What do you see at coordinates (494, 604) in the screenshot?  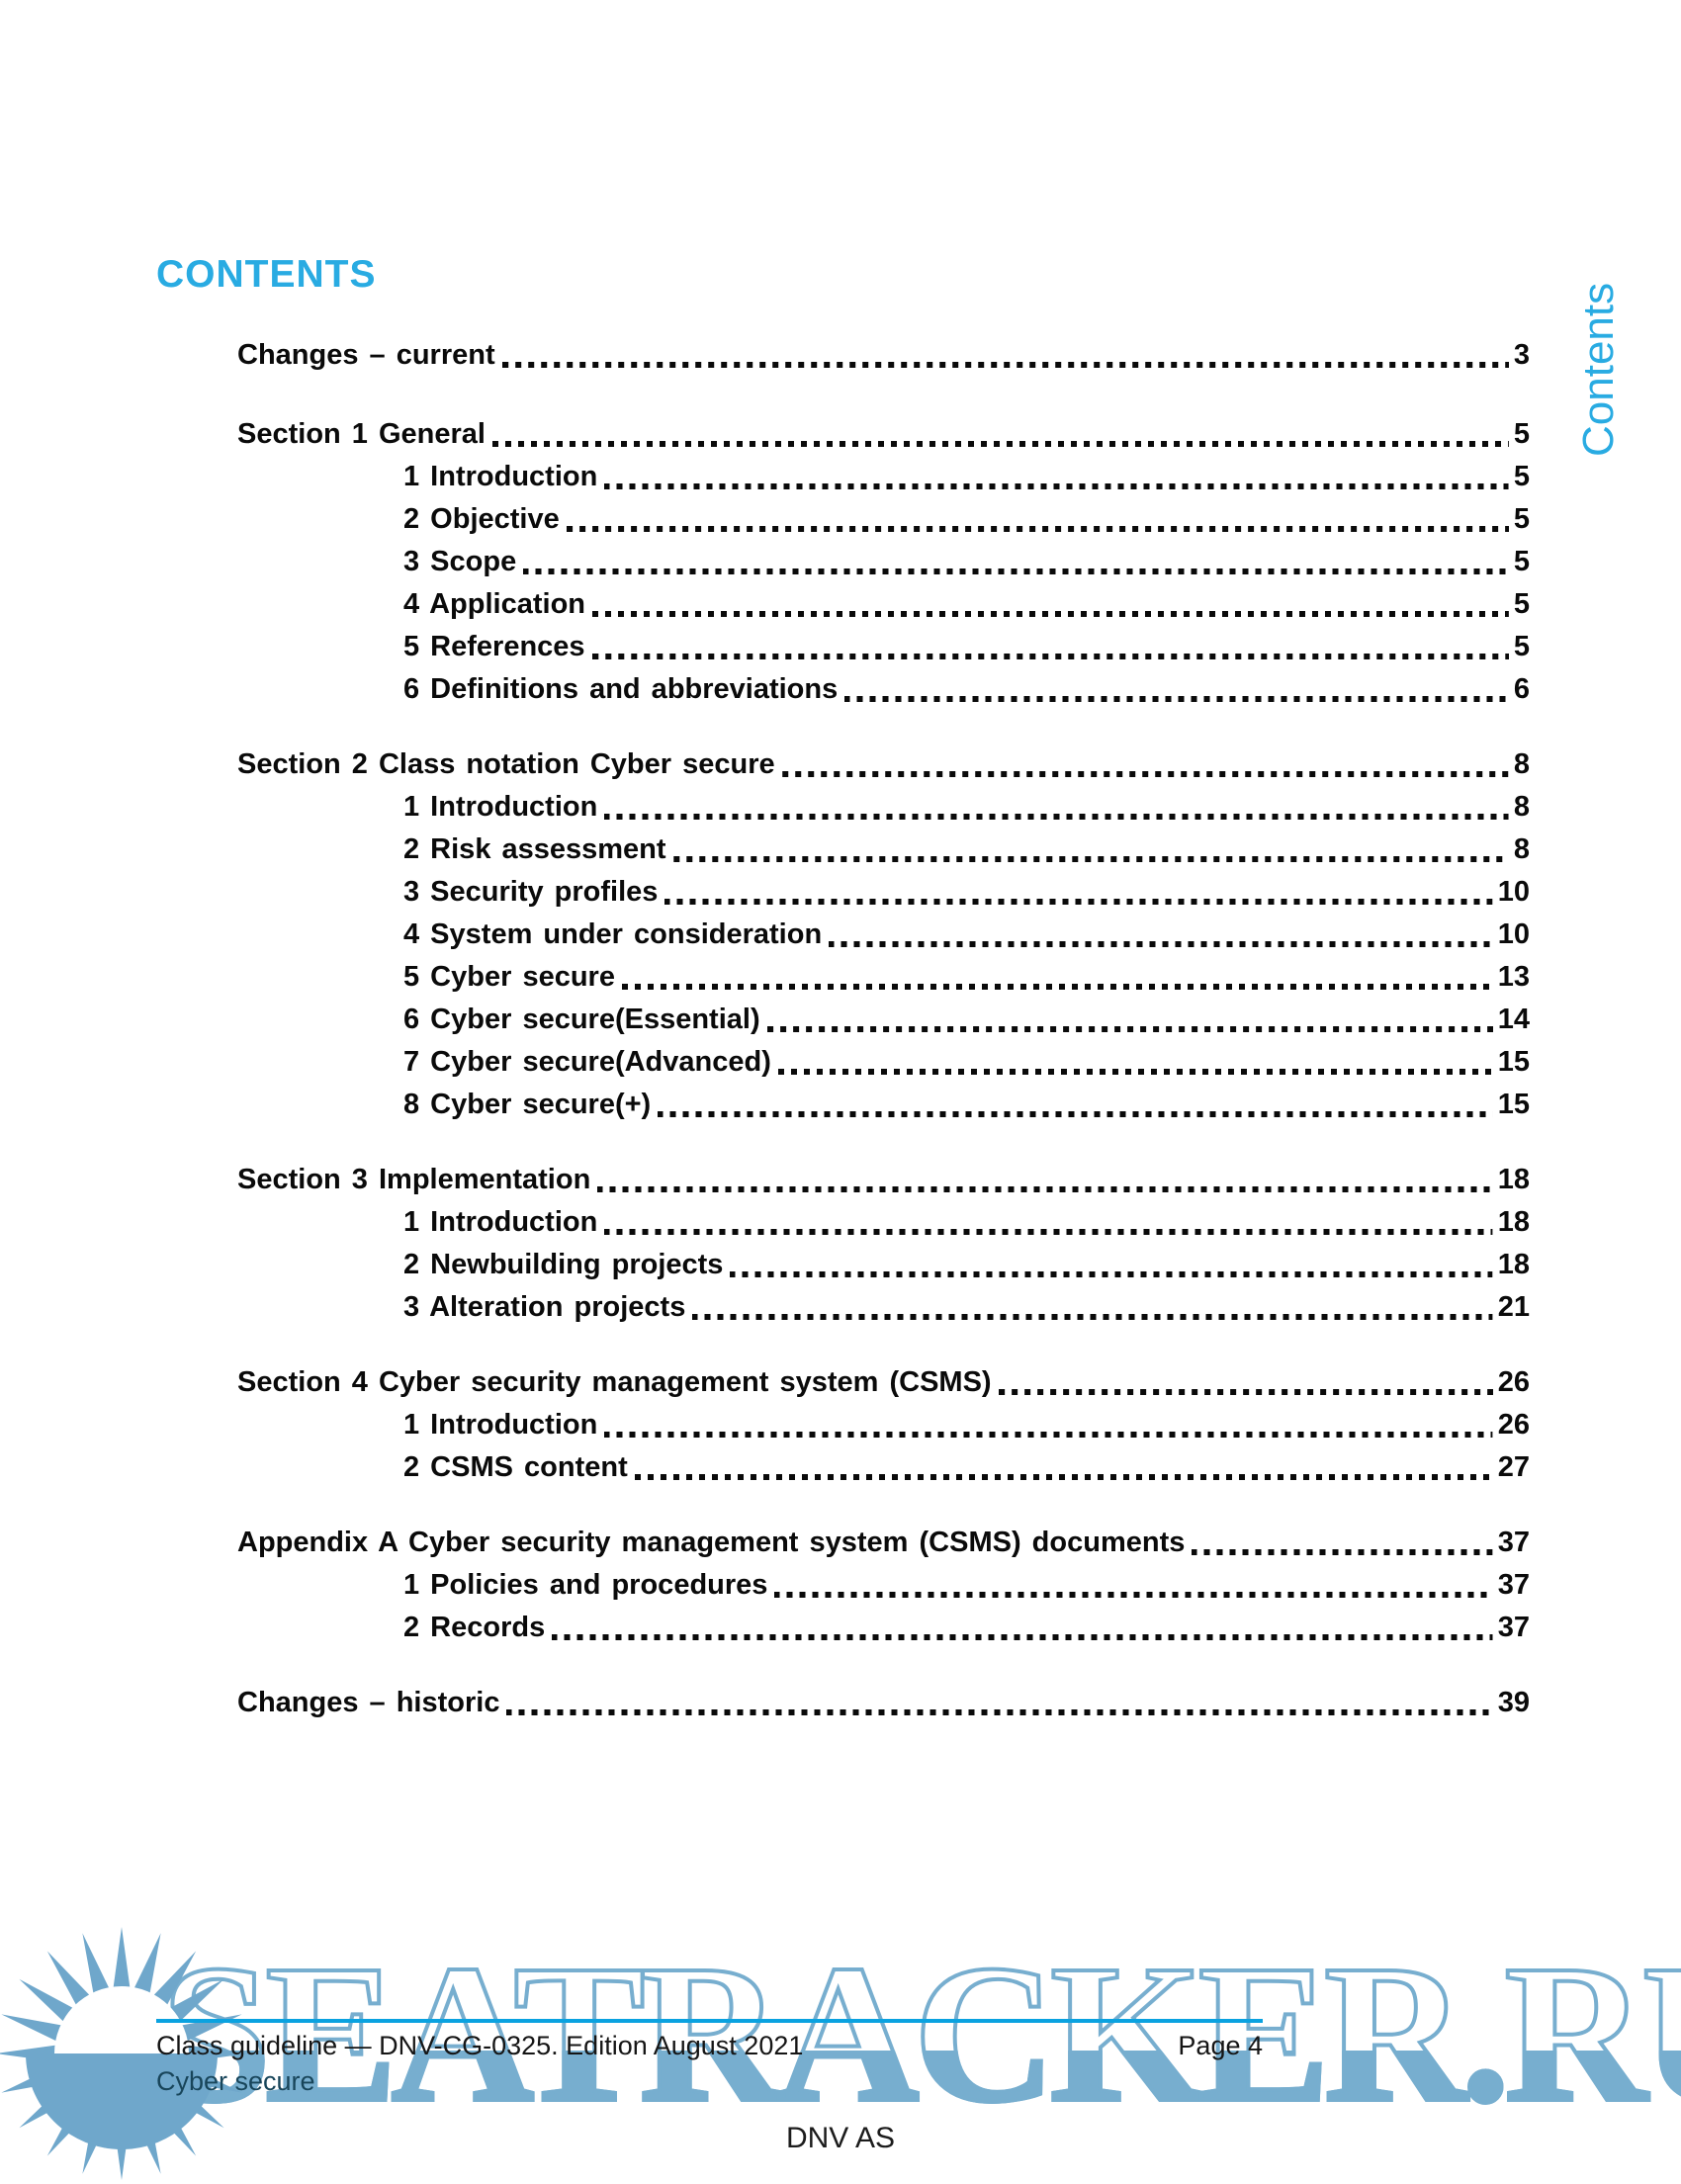 I see `toc-entry-label: 4 Application` at bounding box center [494, 604].